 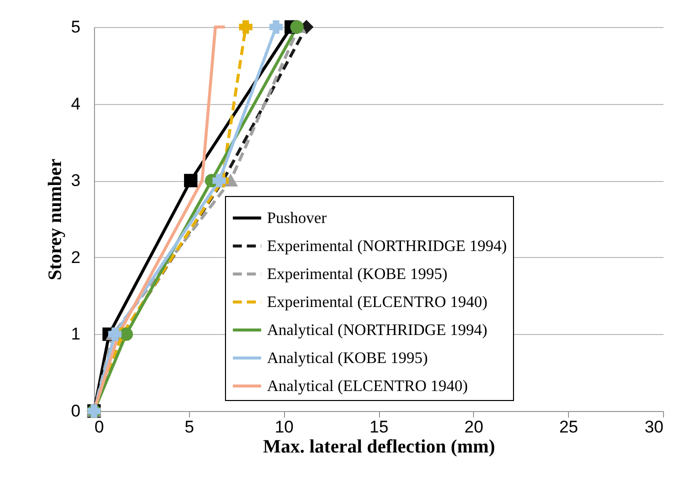 I want to click on y-axis-title: Storey number, so click(x=55, y=219).